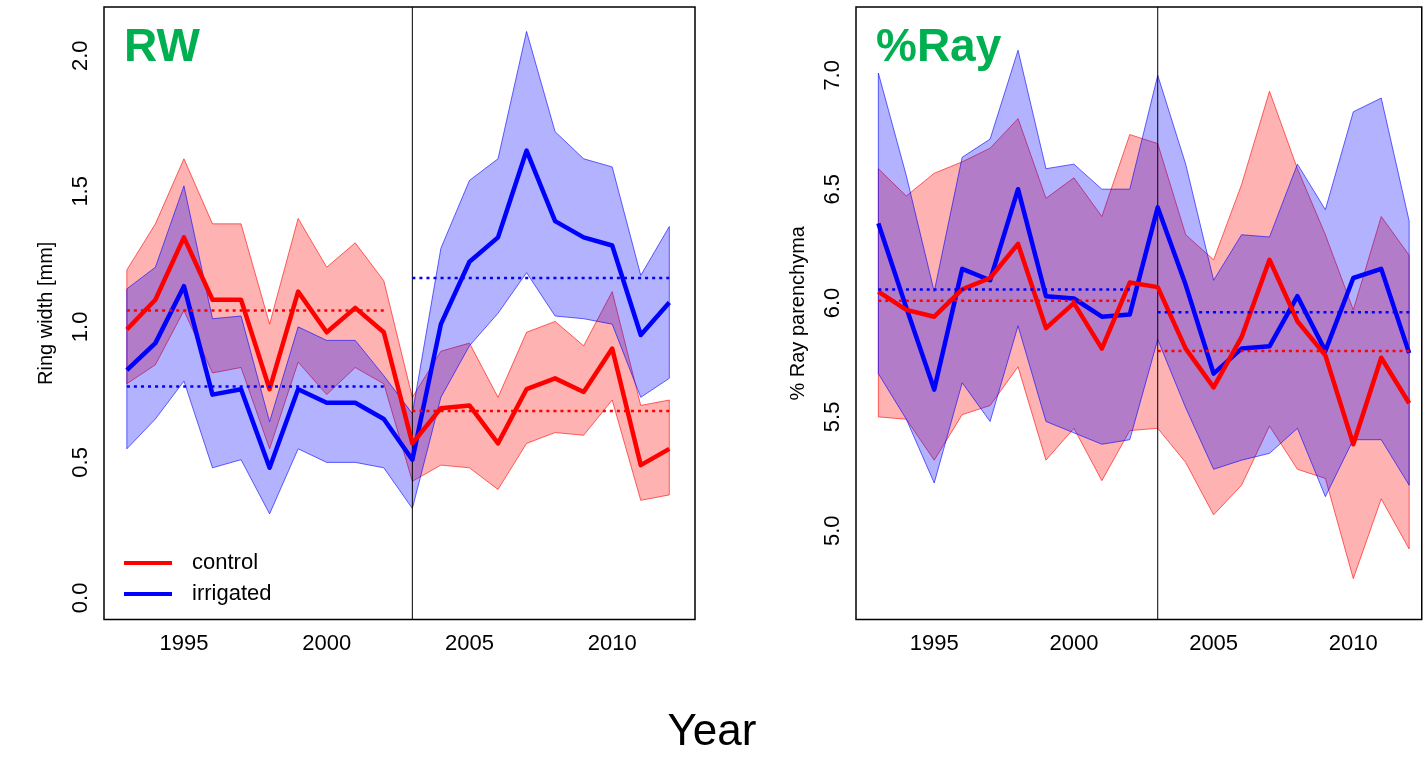 The image size is (1424, 762). What do you see at coordinates (939, 44) in the screenshot?
I see `chart-title: %Ray` at bounding box center [939, 44].